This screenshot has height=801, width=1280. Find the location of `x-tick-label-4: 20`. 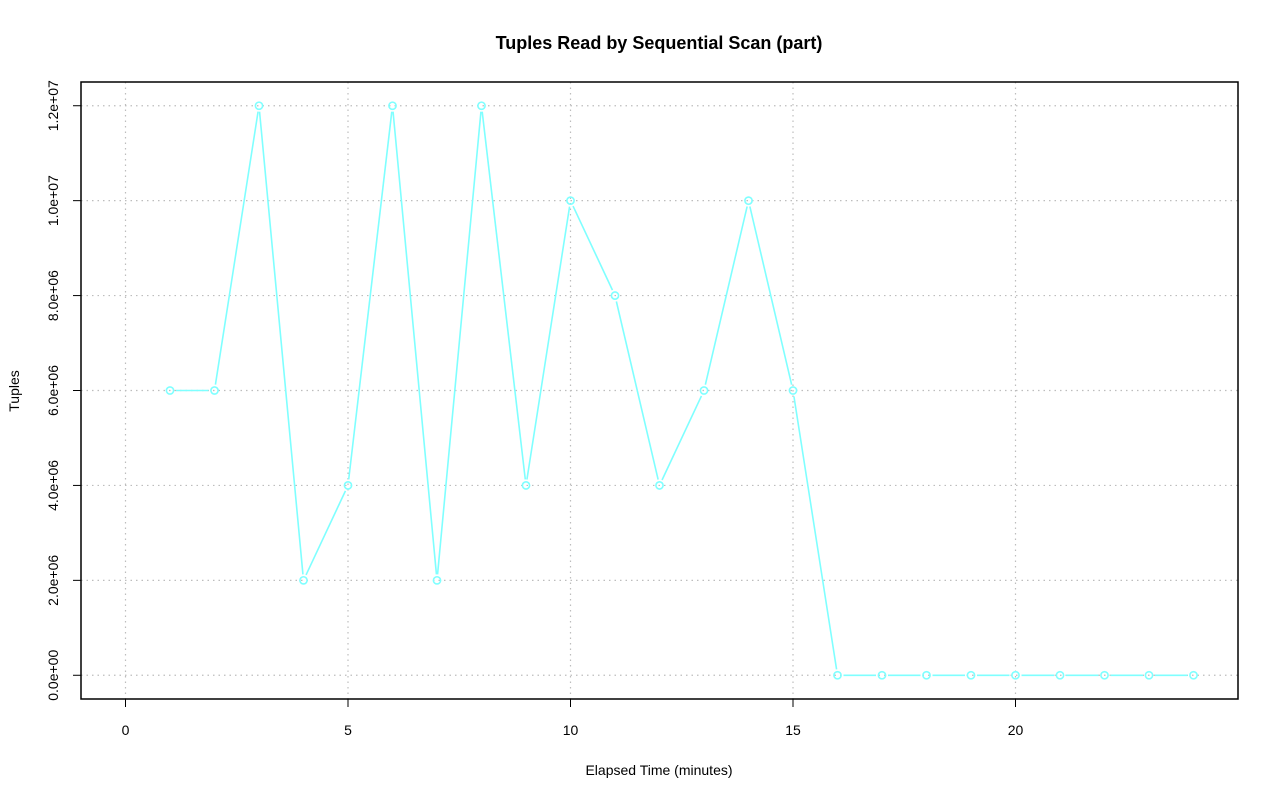

x-tick-label-4: 20 is located at coordinates (1016, 730).